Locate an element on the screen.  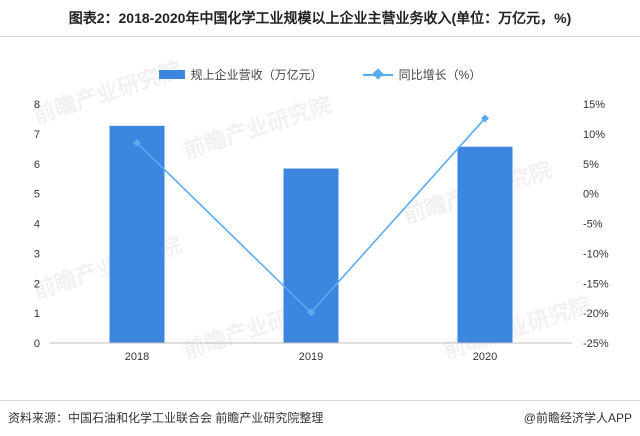
y-right-tick-label: -10% is located at coordinates (596, 254).